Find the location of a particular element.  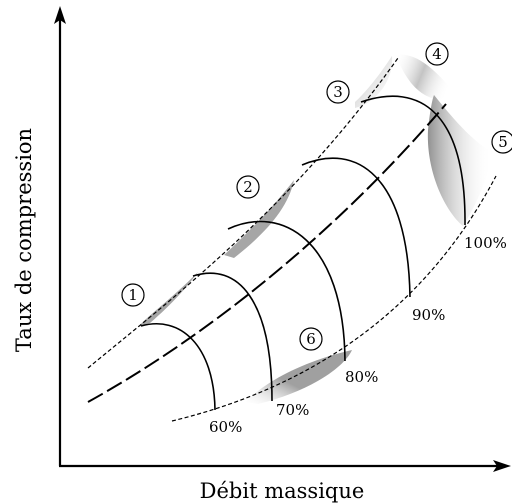

zone-marker-4: 4 is located at coordinates (437, 54).